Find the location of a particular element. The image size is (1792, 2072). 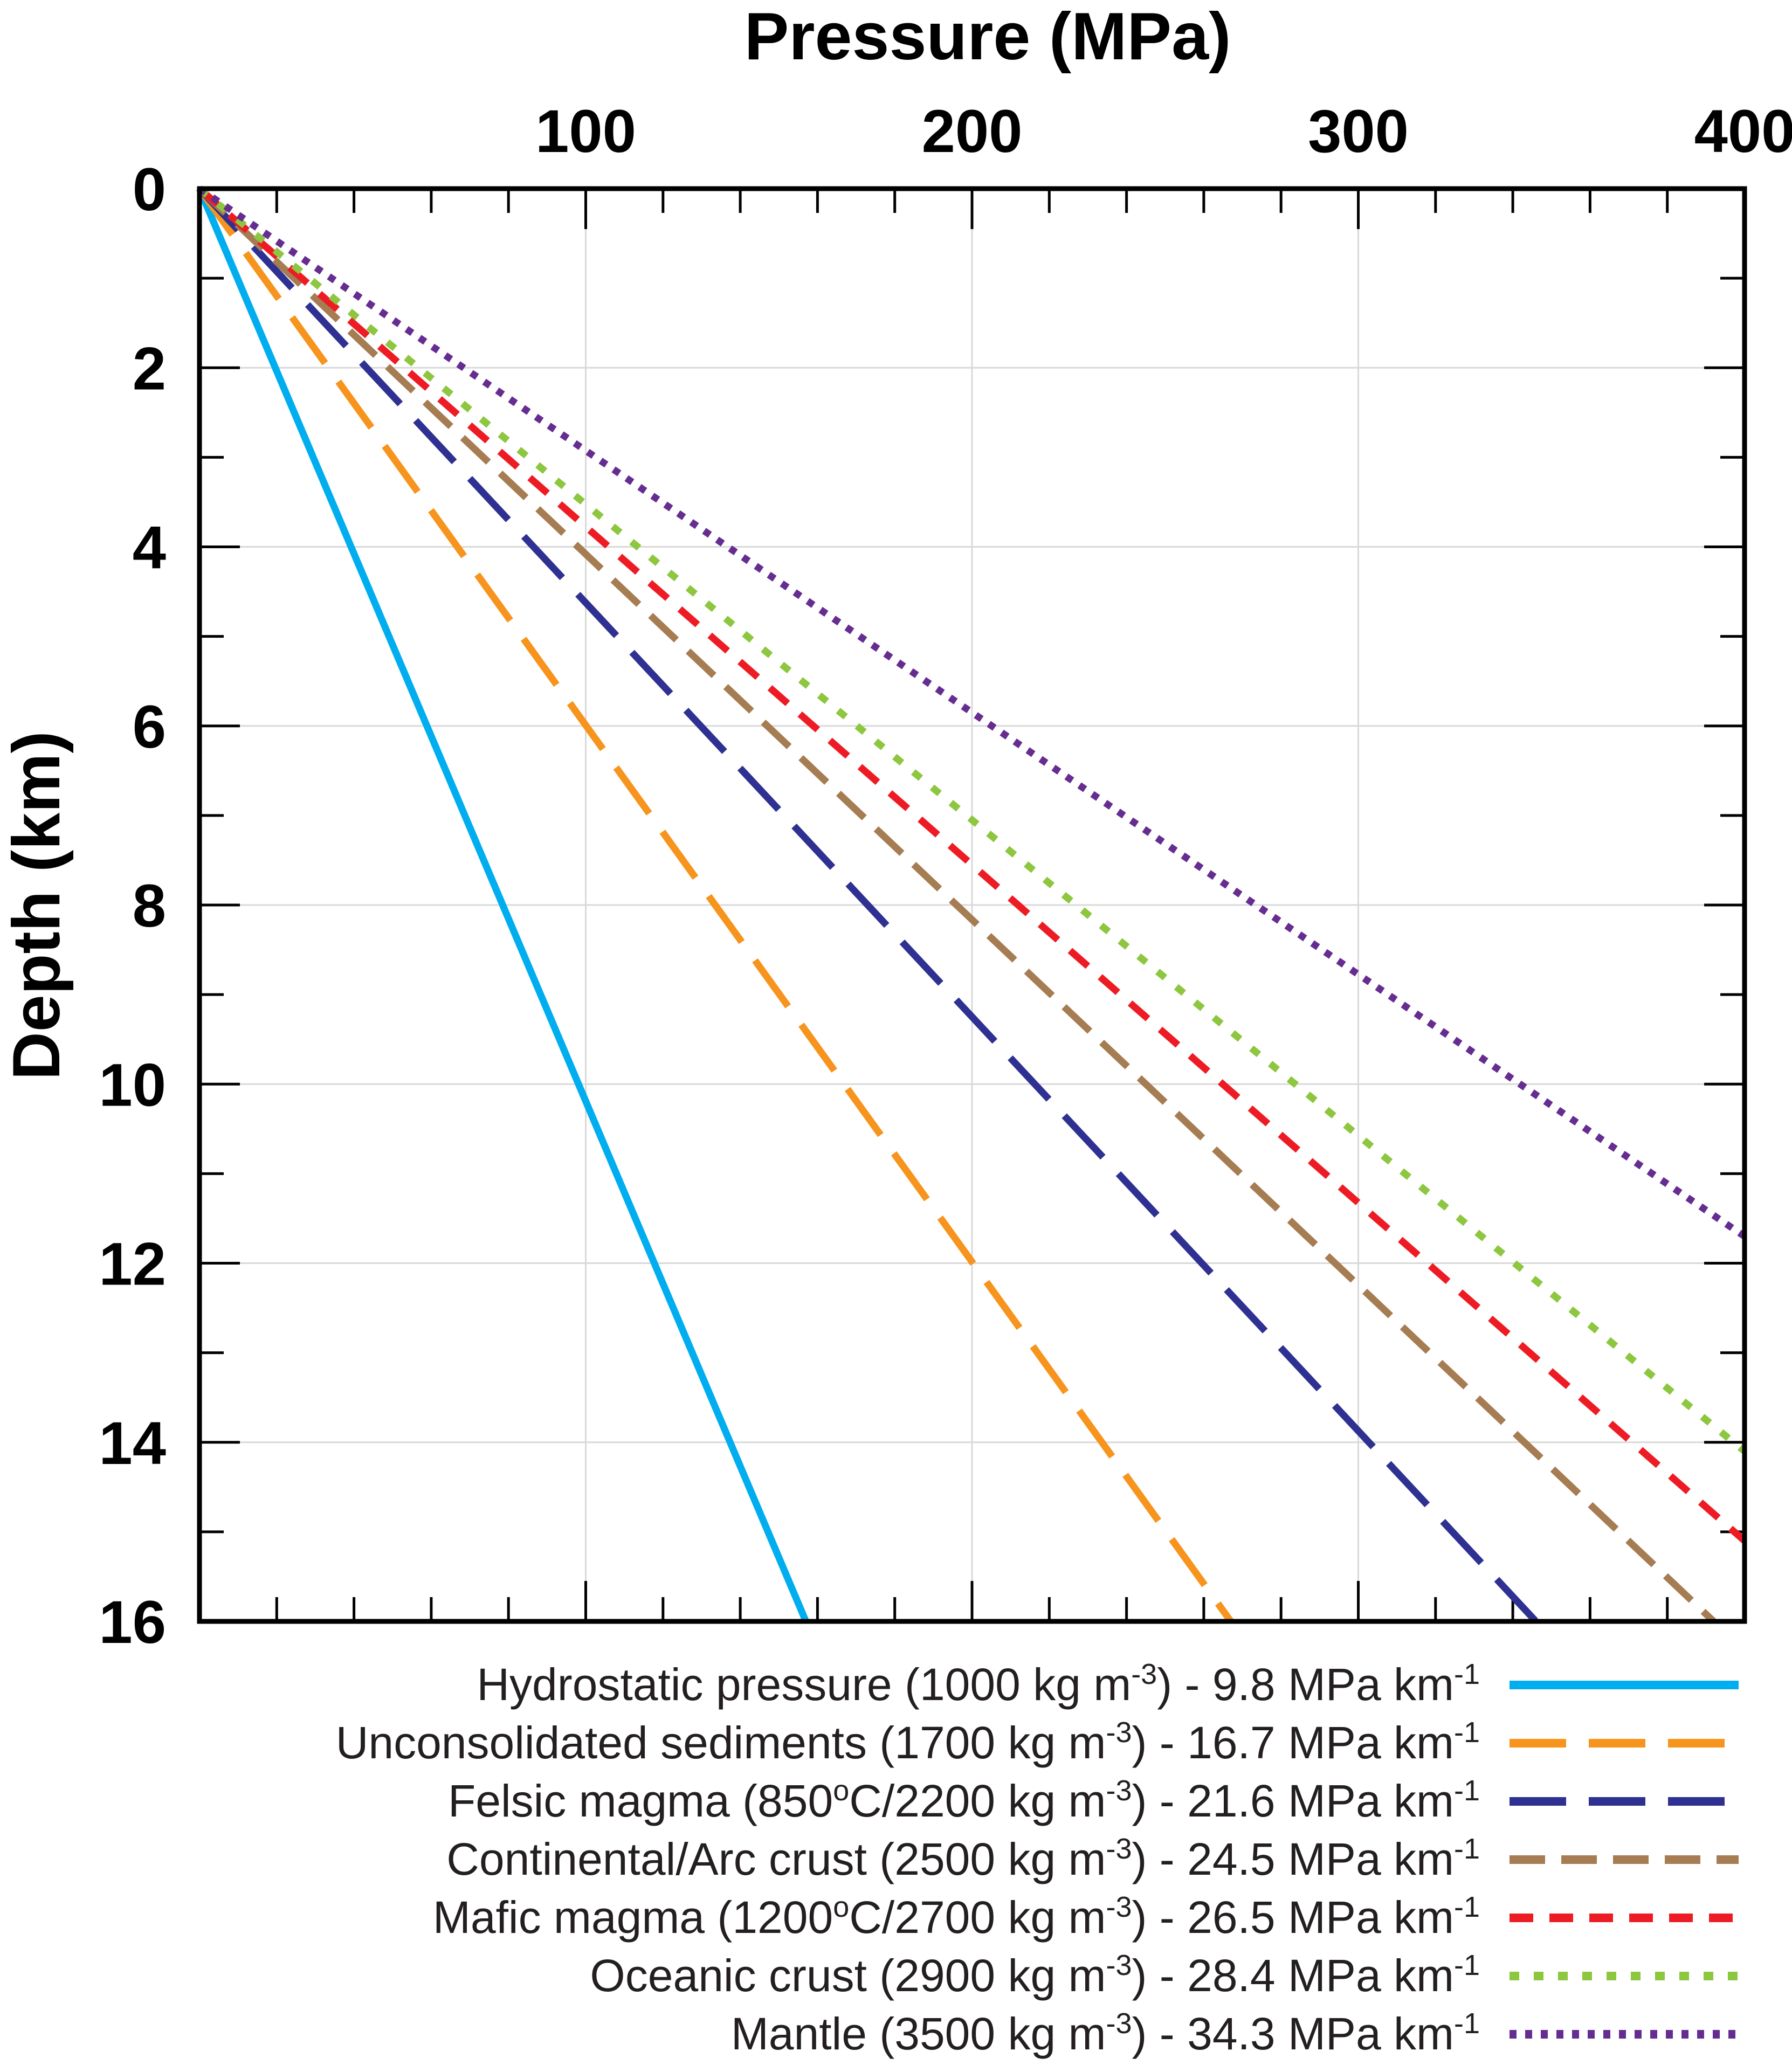

legend-text-part: C/2200 kg m is located at coordinates (977, 1801).